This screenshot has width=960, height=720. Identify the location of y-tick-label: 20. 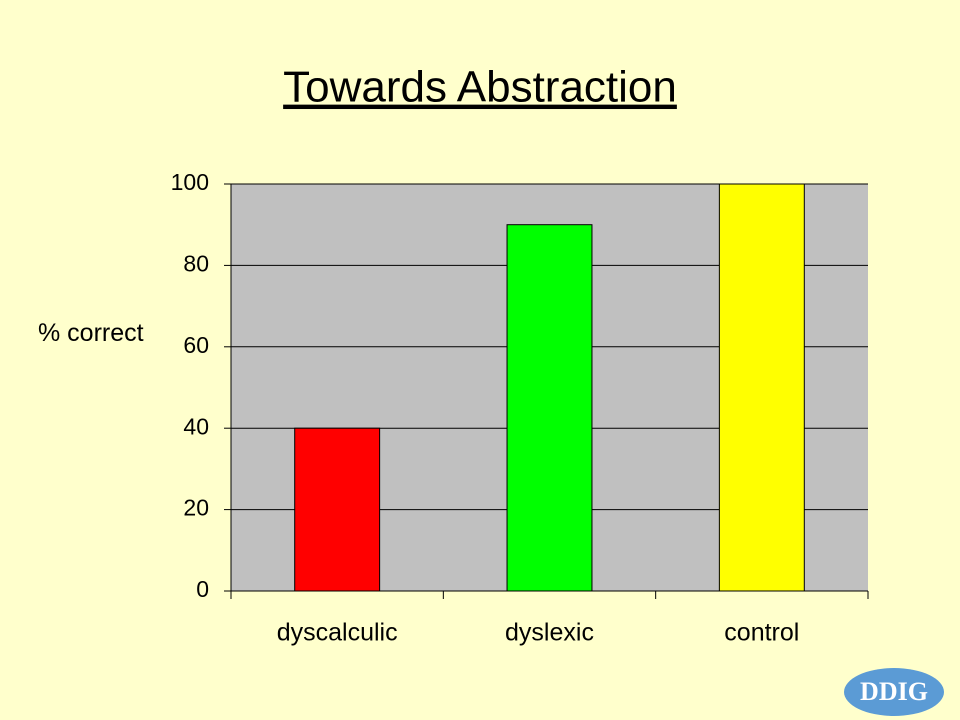
(196, 508).